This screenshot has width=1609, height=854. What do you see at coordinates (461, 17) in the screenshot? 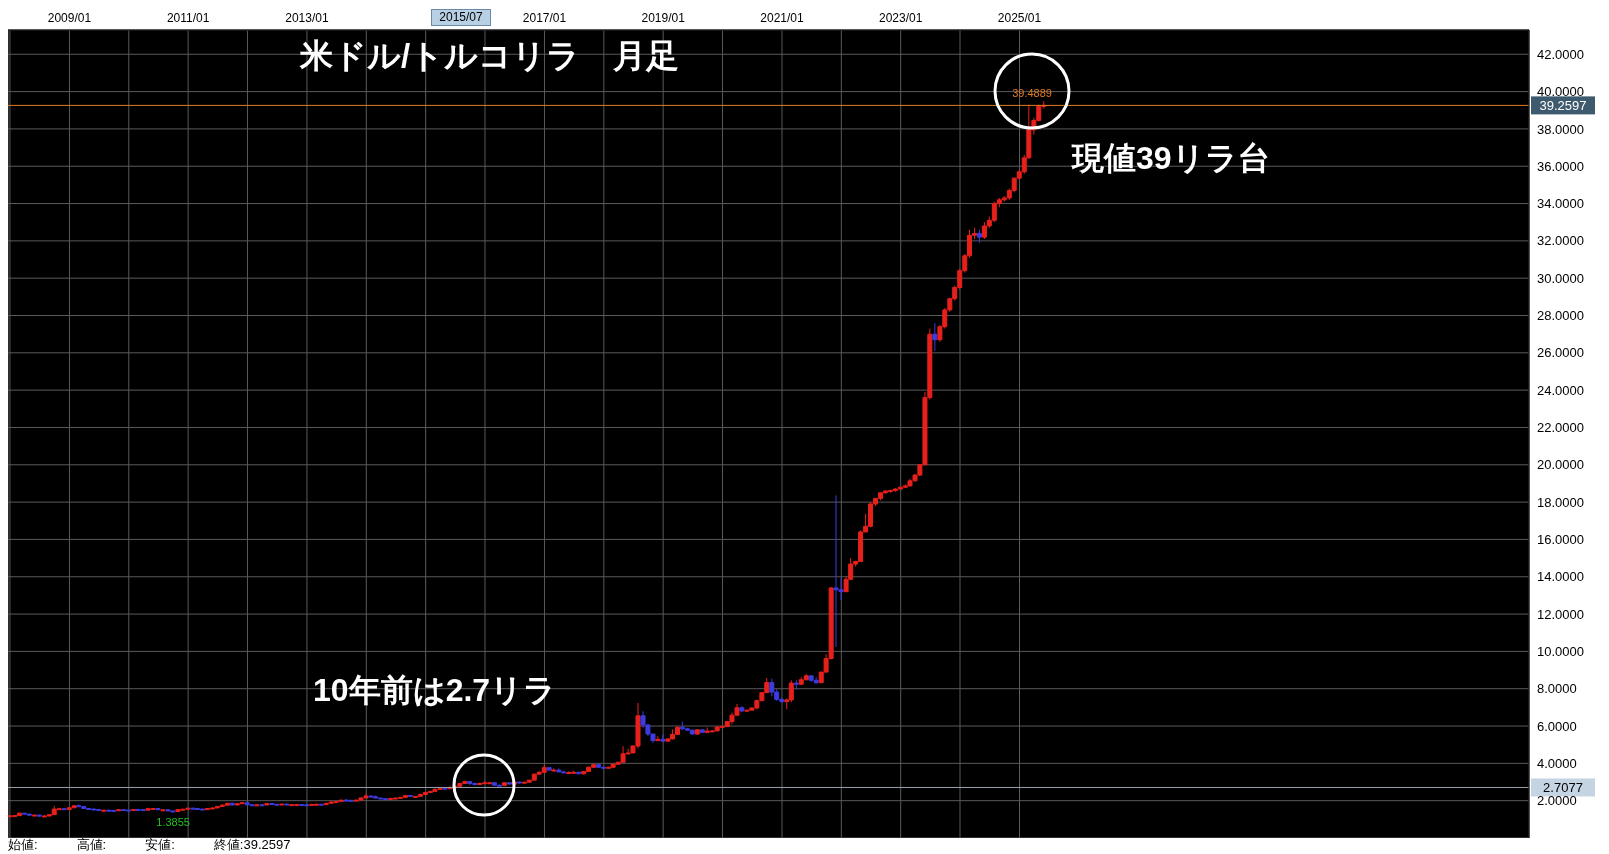
I see `text: 2015/07` at bounding box center [461, 17].